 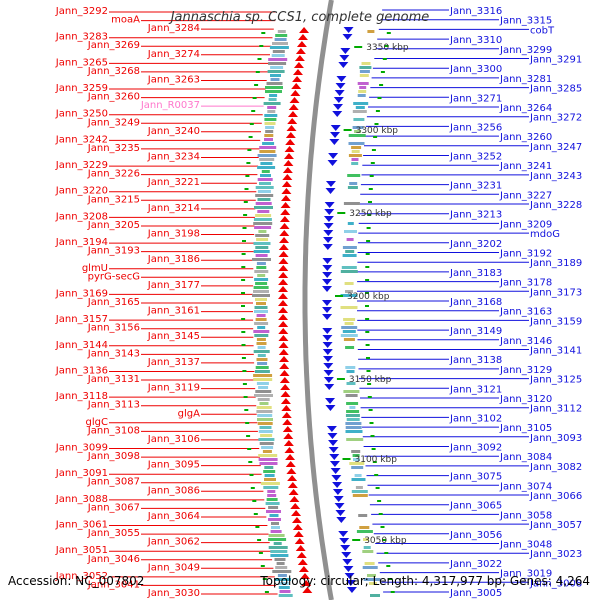 What do you see at coordinates (81, 139) in the screenshot?
I see `left-gene-label: Jann_3242` at bounding box center [81, 139].